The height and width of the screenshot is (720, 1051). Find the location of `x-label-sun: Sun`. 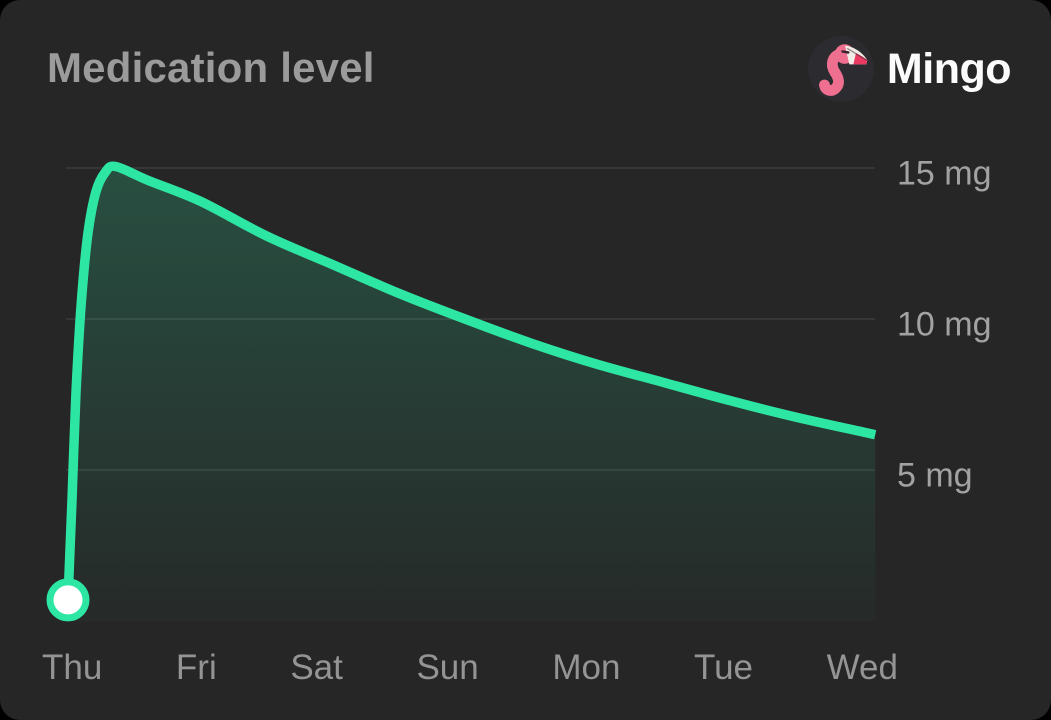

x-label-sun: Sun is located at coordinates (447, 667).